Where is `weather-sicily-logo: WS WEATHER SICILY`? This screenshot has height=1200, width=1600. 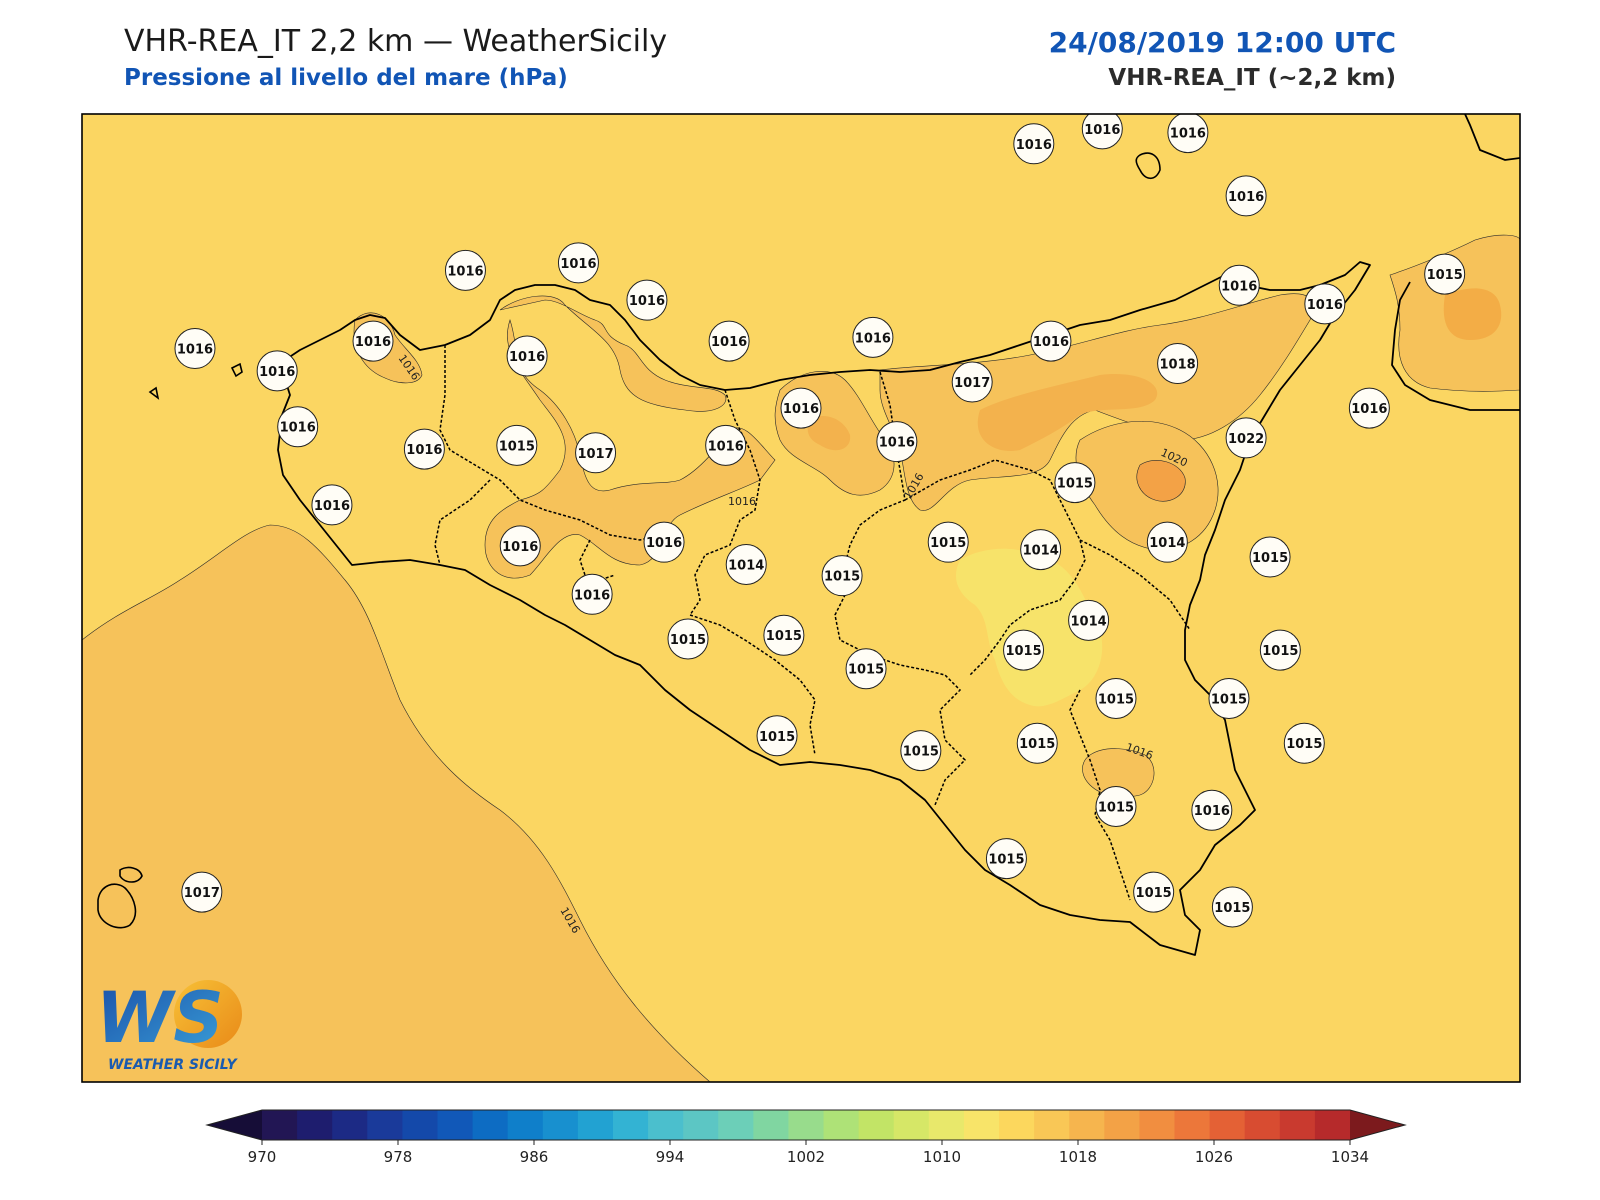
weather-sicily-logo: WS WEATHER SICILY is located at coordinates (169, 1025).